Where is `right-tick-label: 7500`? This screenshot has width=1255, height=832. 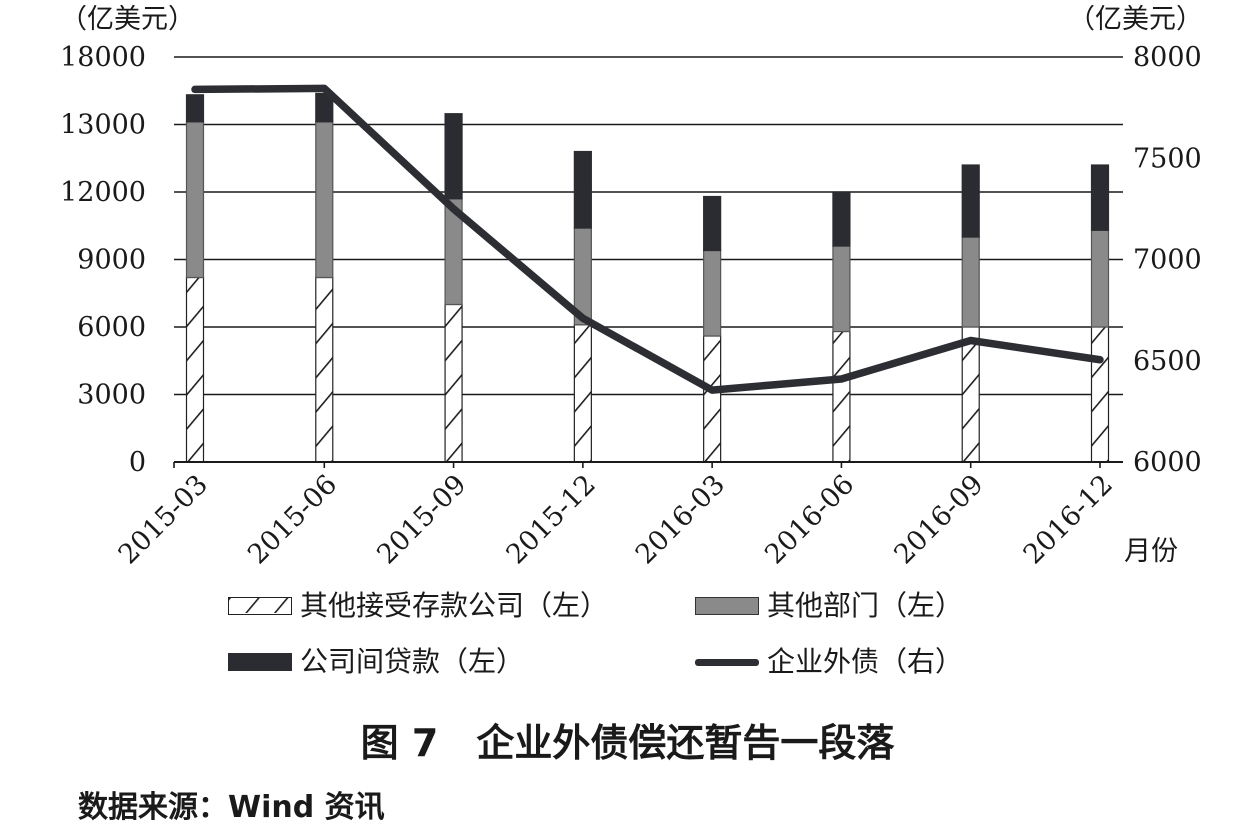 right-tick-label: 7500 is located at coordinates (1167, 158).